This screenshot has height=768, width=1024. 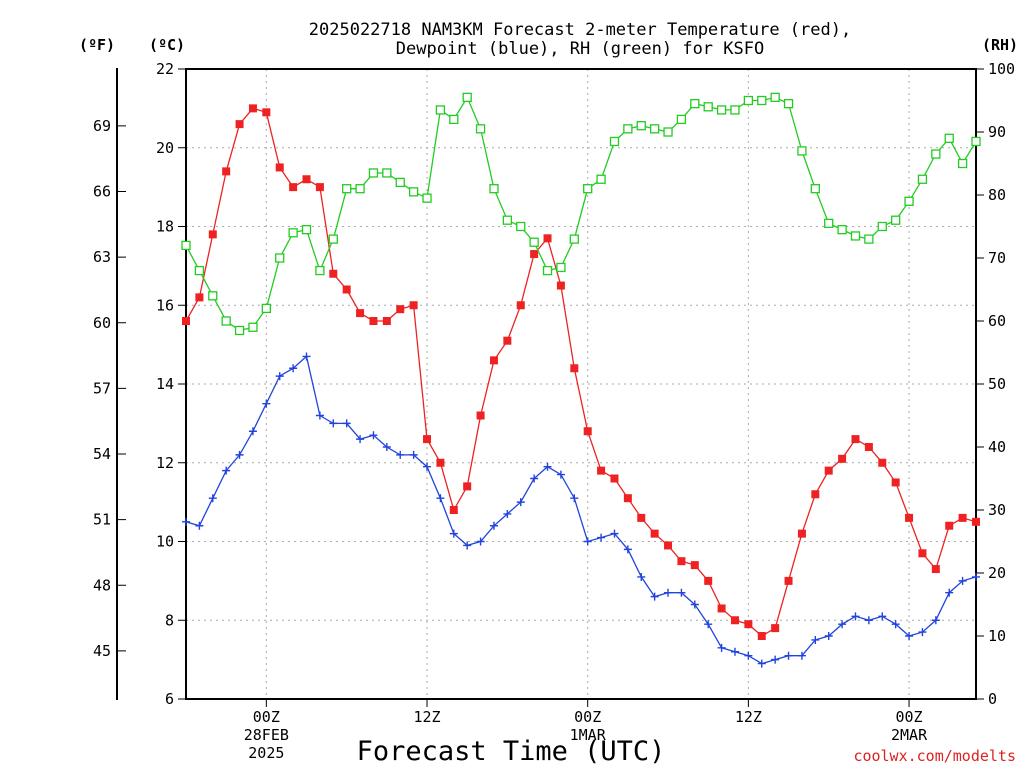 I want to click on rh-tick-label: 40, so click(x=997, y=447).